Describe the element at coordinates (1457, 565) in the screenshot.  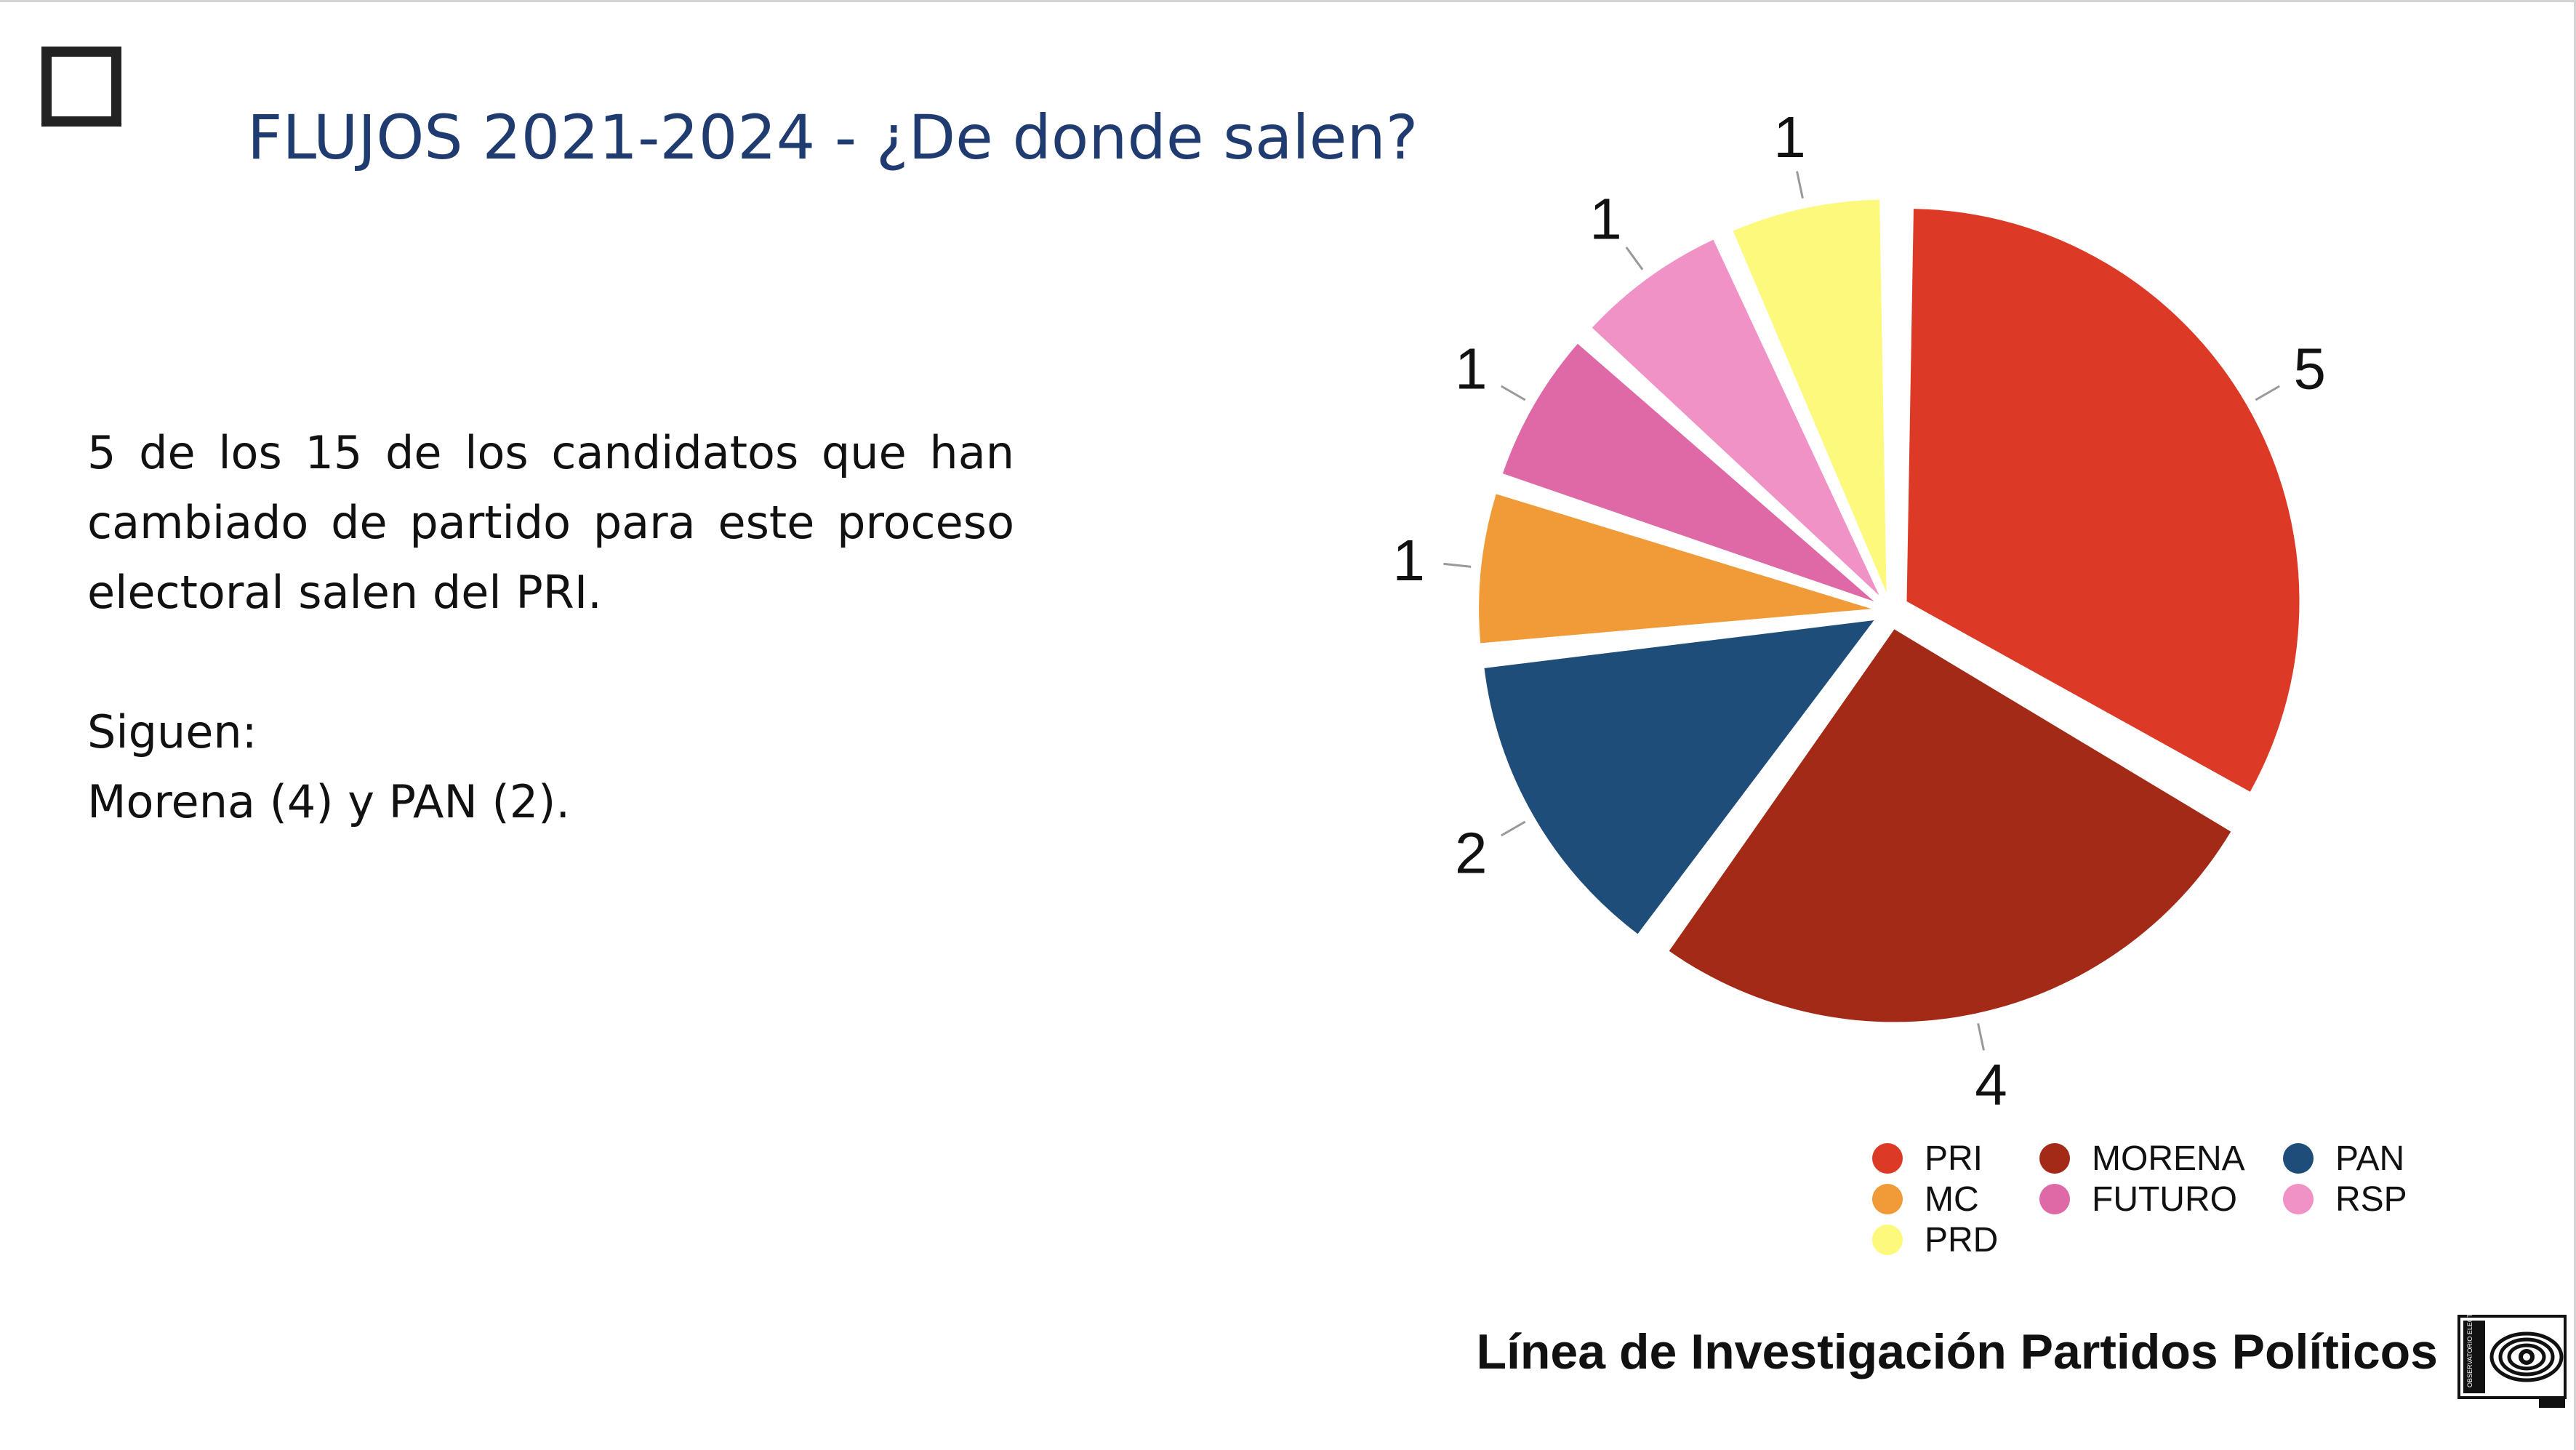
I see `label-leader-mc` at that location.